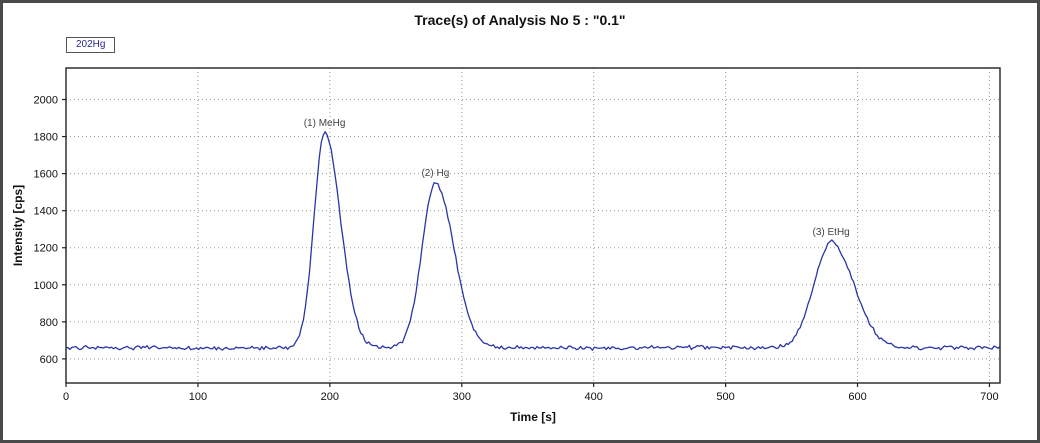 The width and height of the screenshot is (1040, 443). I want to click on svg-text: Time [s], so click(533, 417).